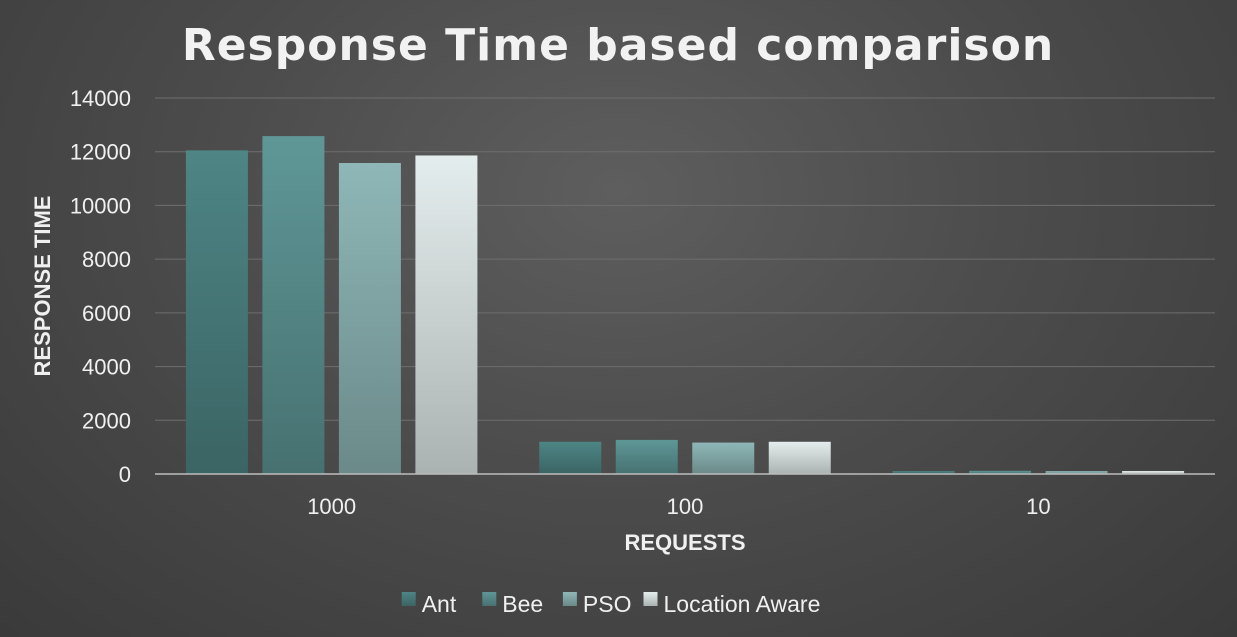 The image size is (1237, 637). What do you see at coordinates (42, 286) in the screenshot?
I see `y-axis-title: RESPONSE TIME` at bounding box center [42, 286].